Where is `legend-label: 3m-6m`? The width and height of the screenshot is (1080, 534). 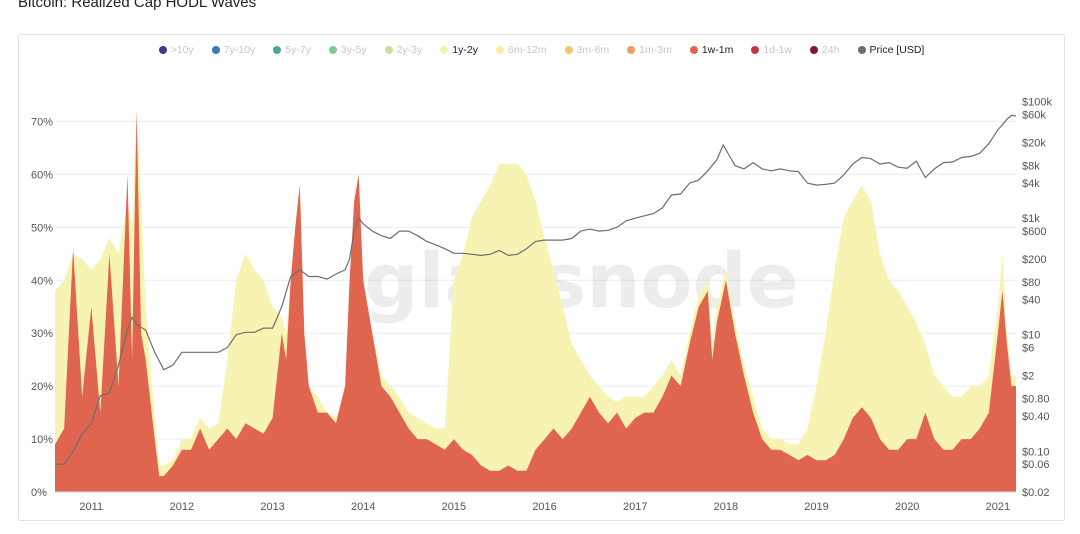
legend-label: 3m-6m is located at coordinates (593, 50).